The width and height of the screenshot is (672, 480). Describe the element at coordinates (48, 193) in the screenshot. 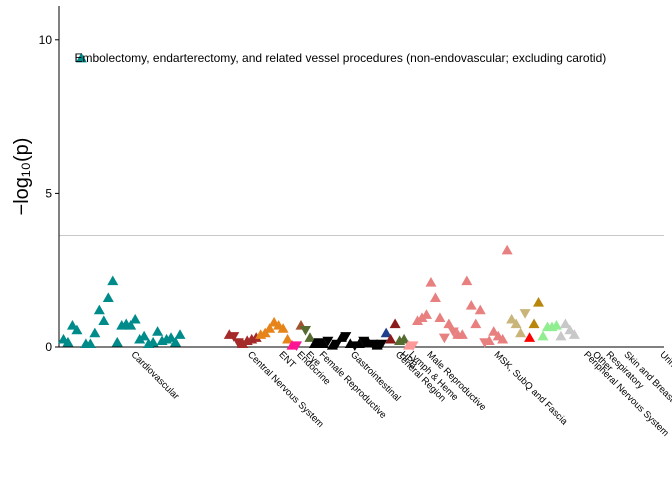

I see `y-tick-label: 5` at that location.